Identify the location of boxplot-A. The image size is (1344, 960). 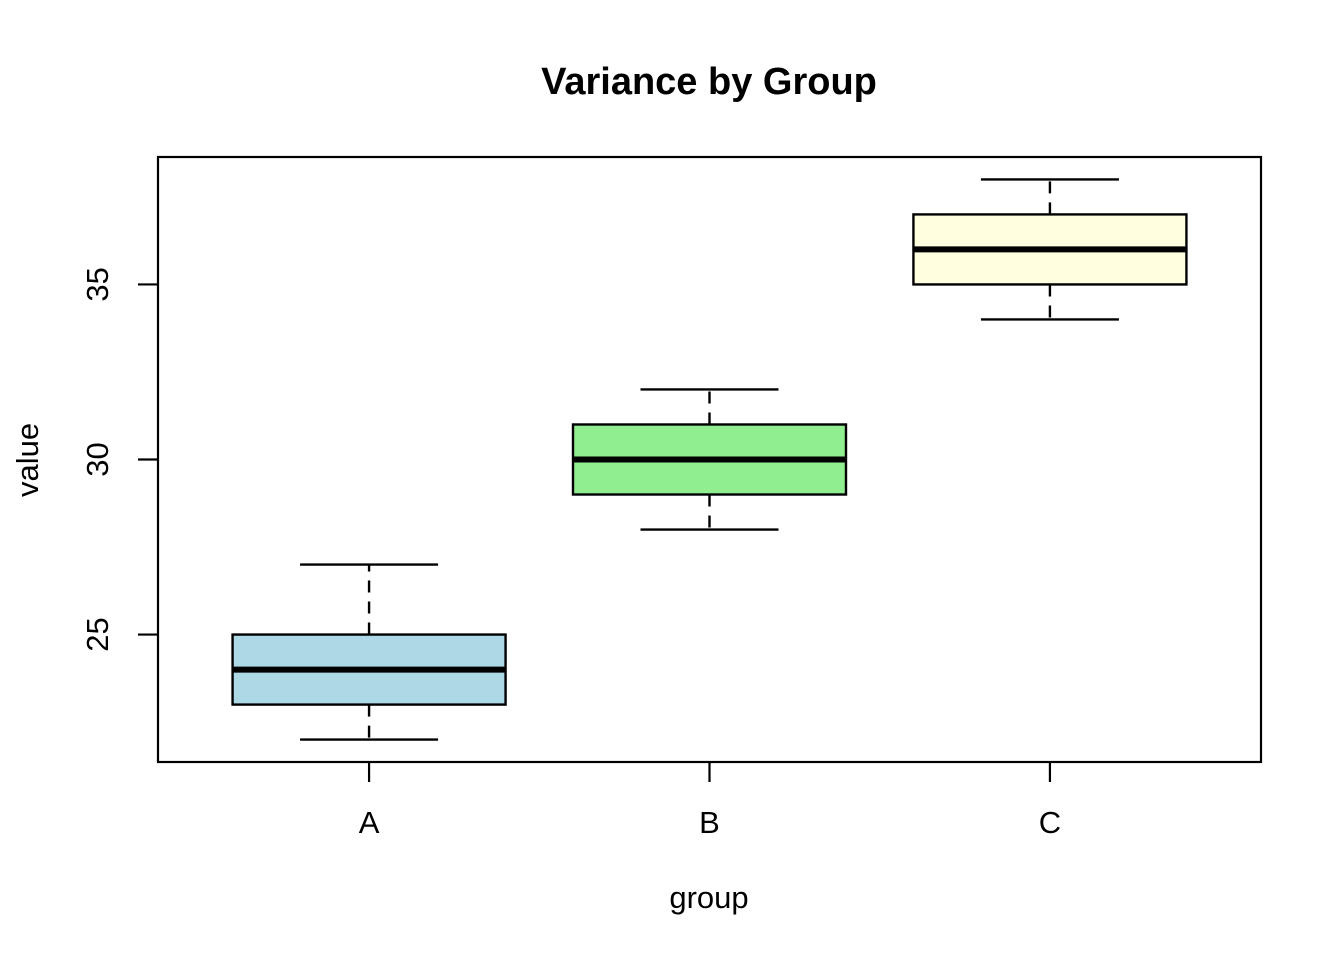
(369, 652).